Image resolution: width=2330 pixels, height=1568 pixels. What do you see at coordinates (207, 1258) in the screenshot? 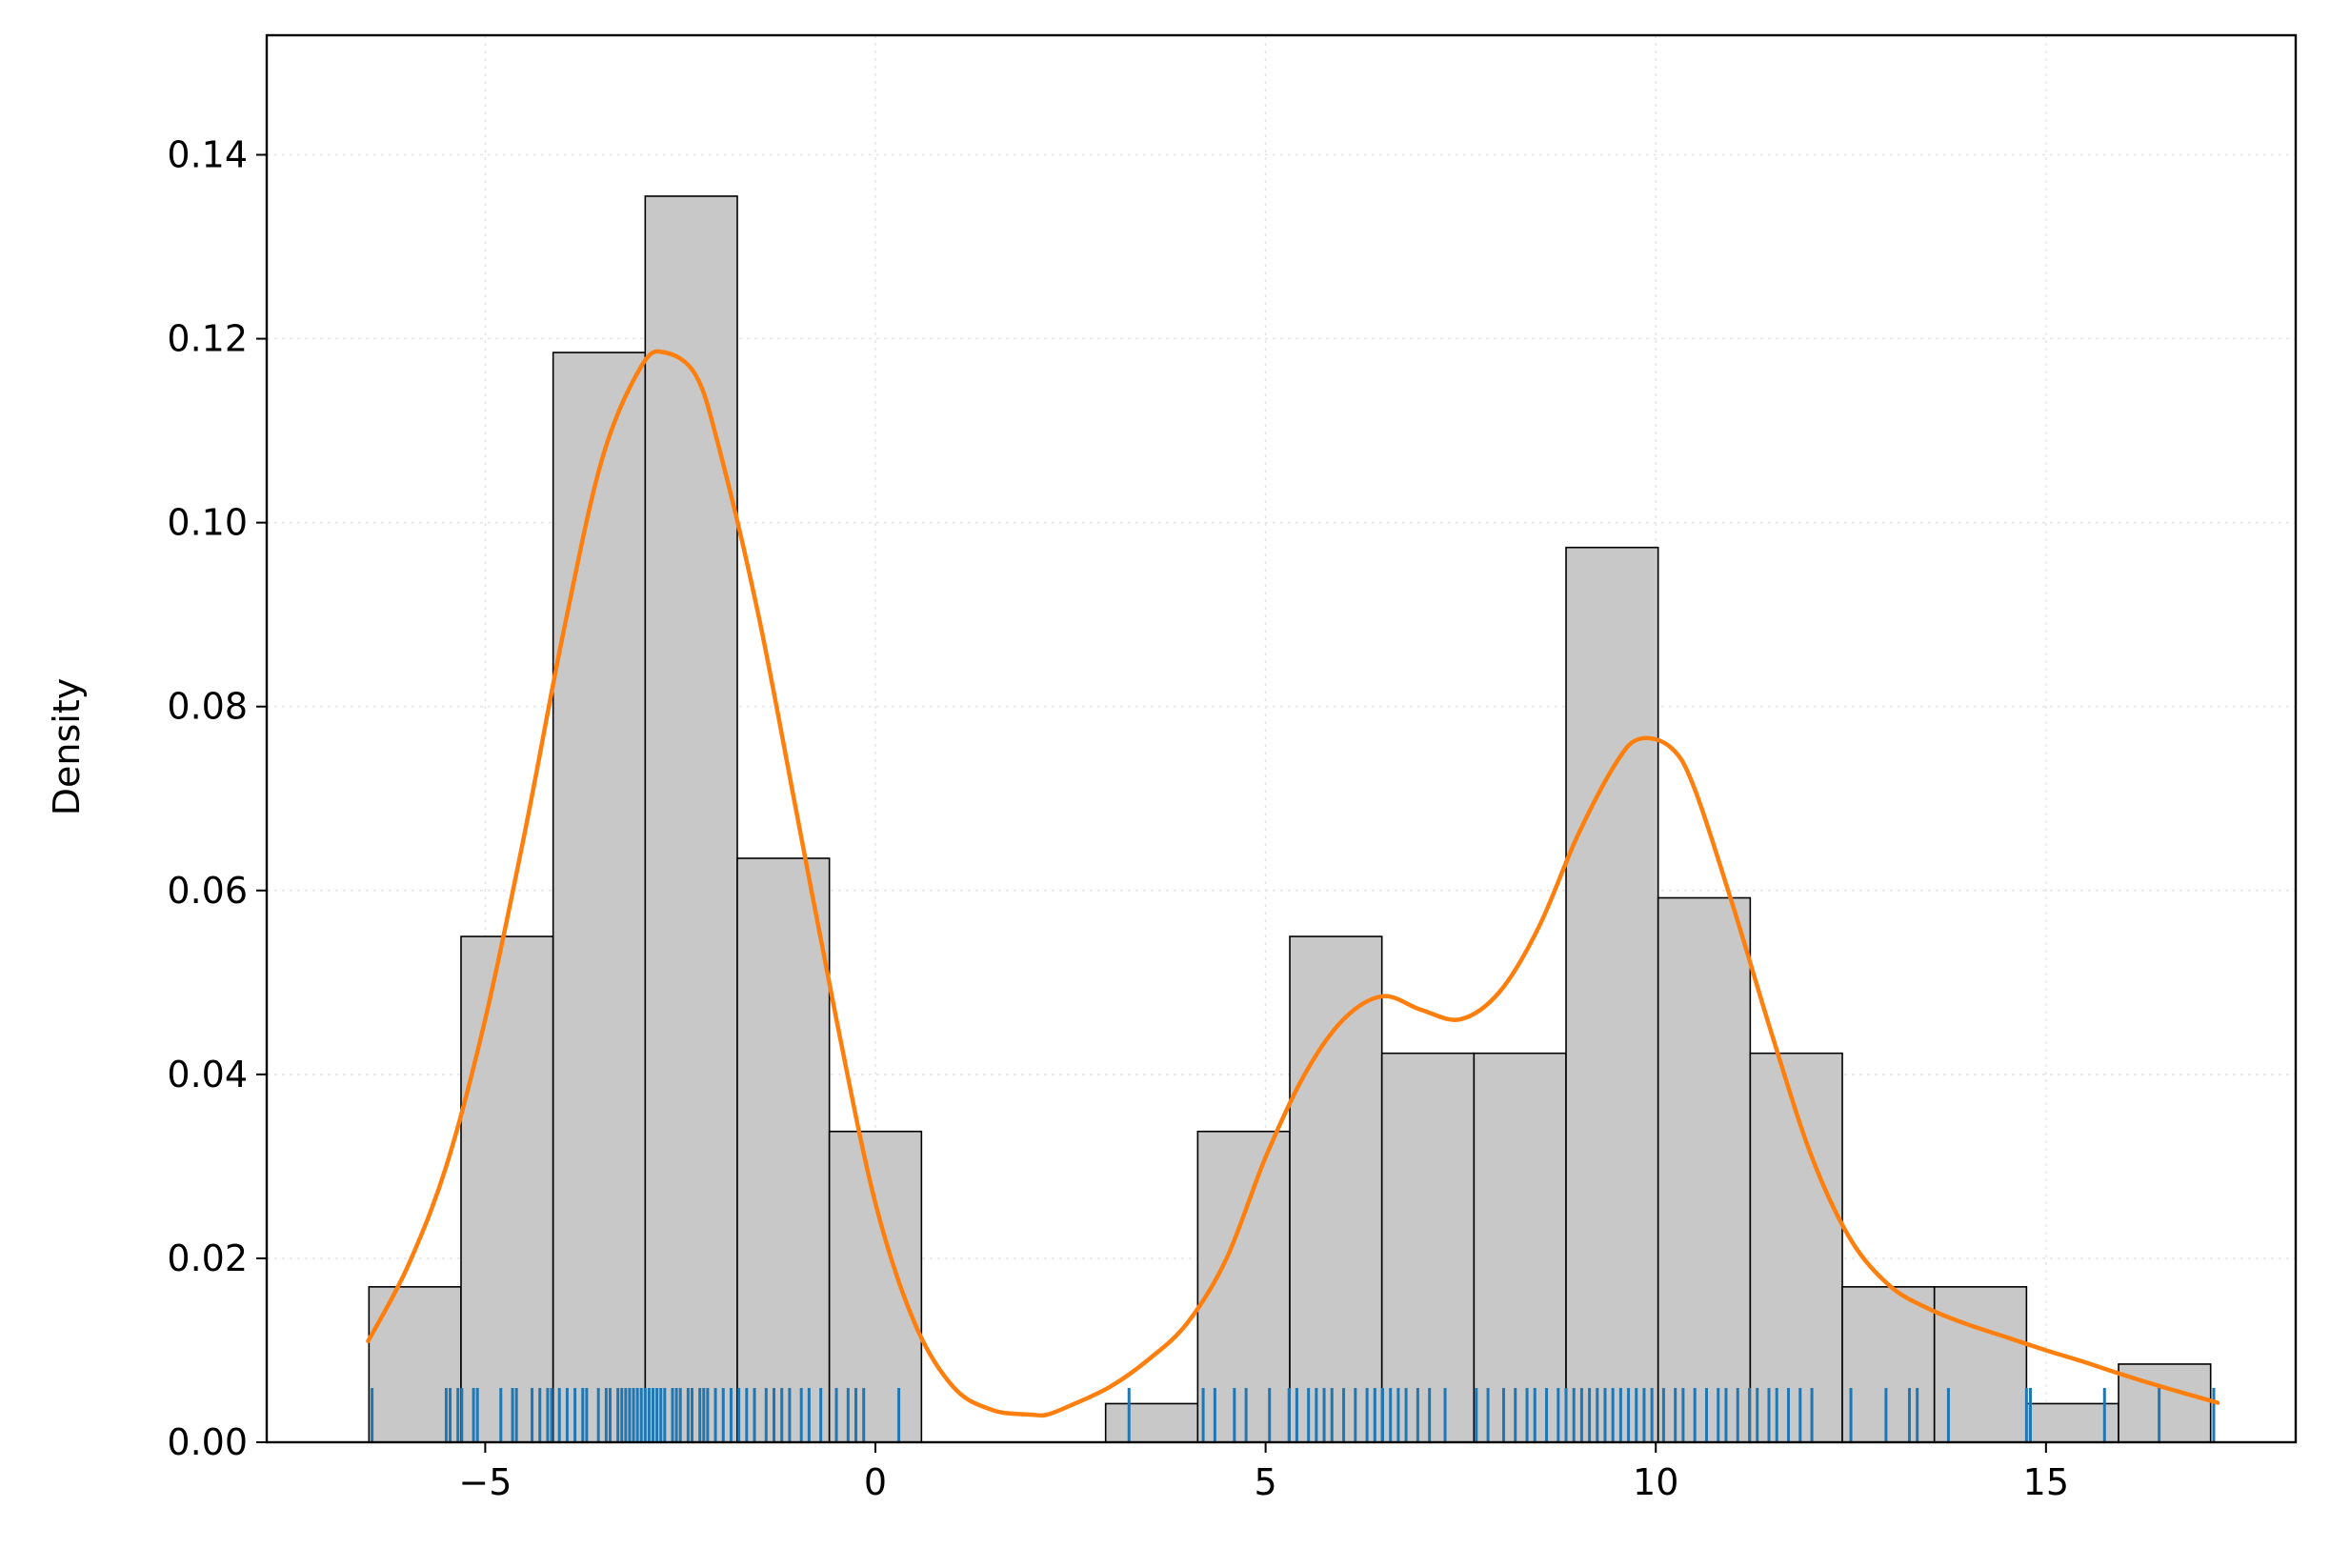
I see `y-tick-label: 0.02` at bounding box center [207, 1258].